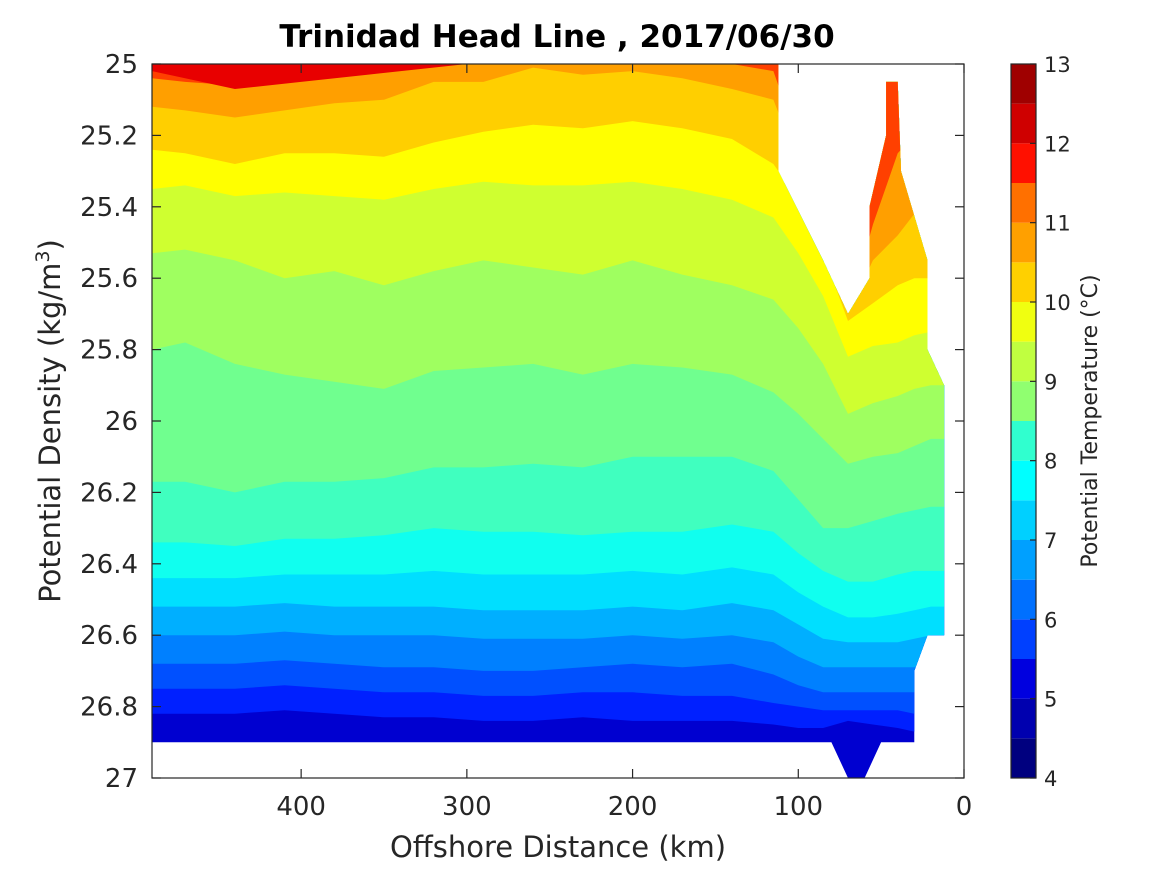  Describe the element at coordinates (1090, 420) in the screenshot. I see `colorbar-label: Potential Temperature (°C)` at that location.